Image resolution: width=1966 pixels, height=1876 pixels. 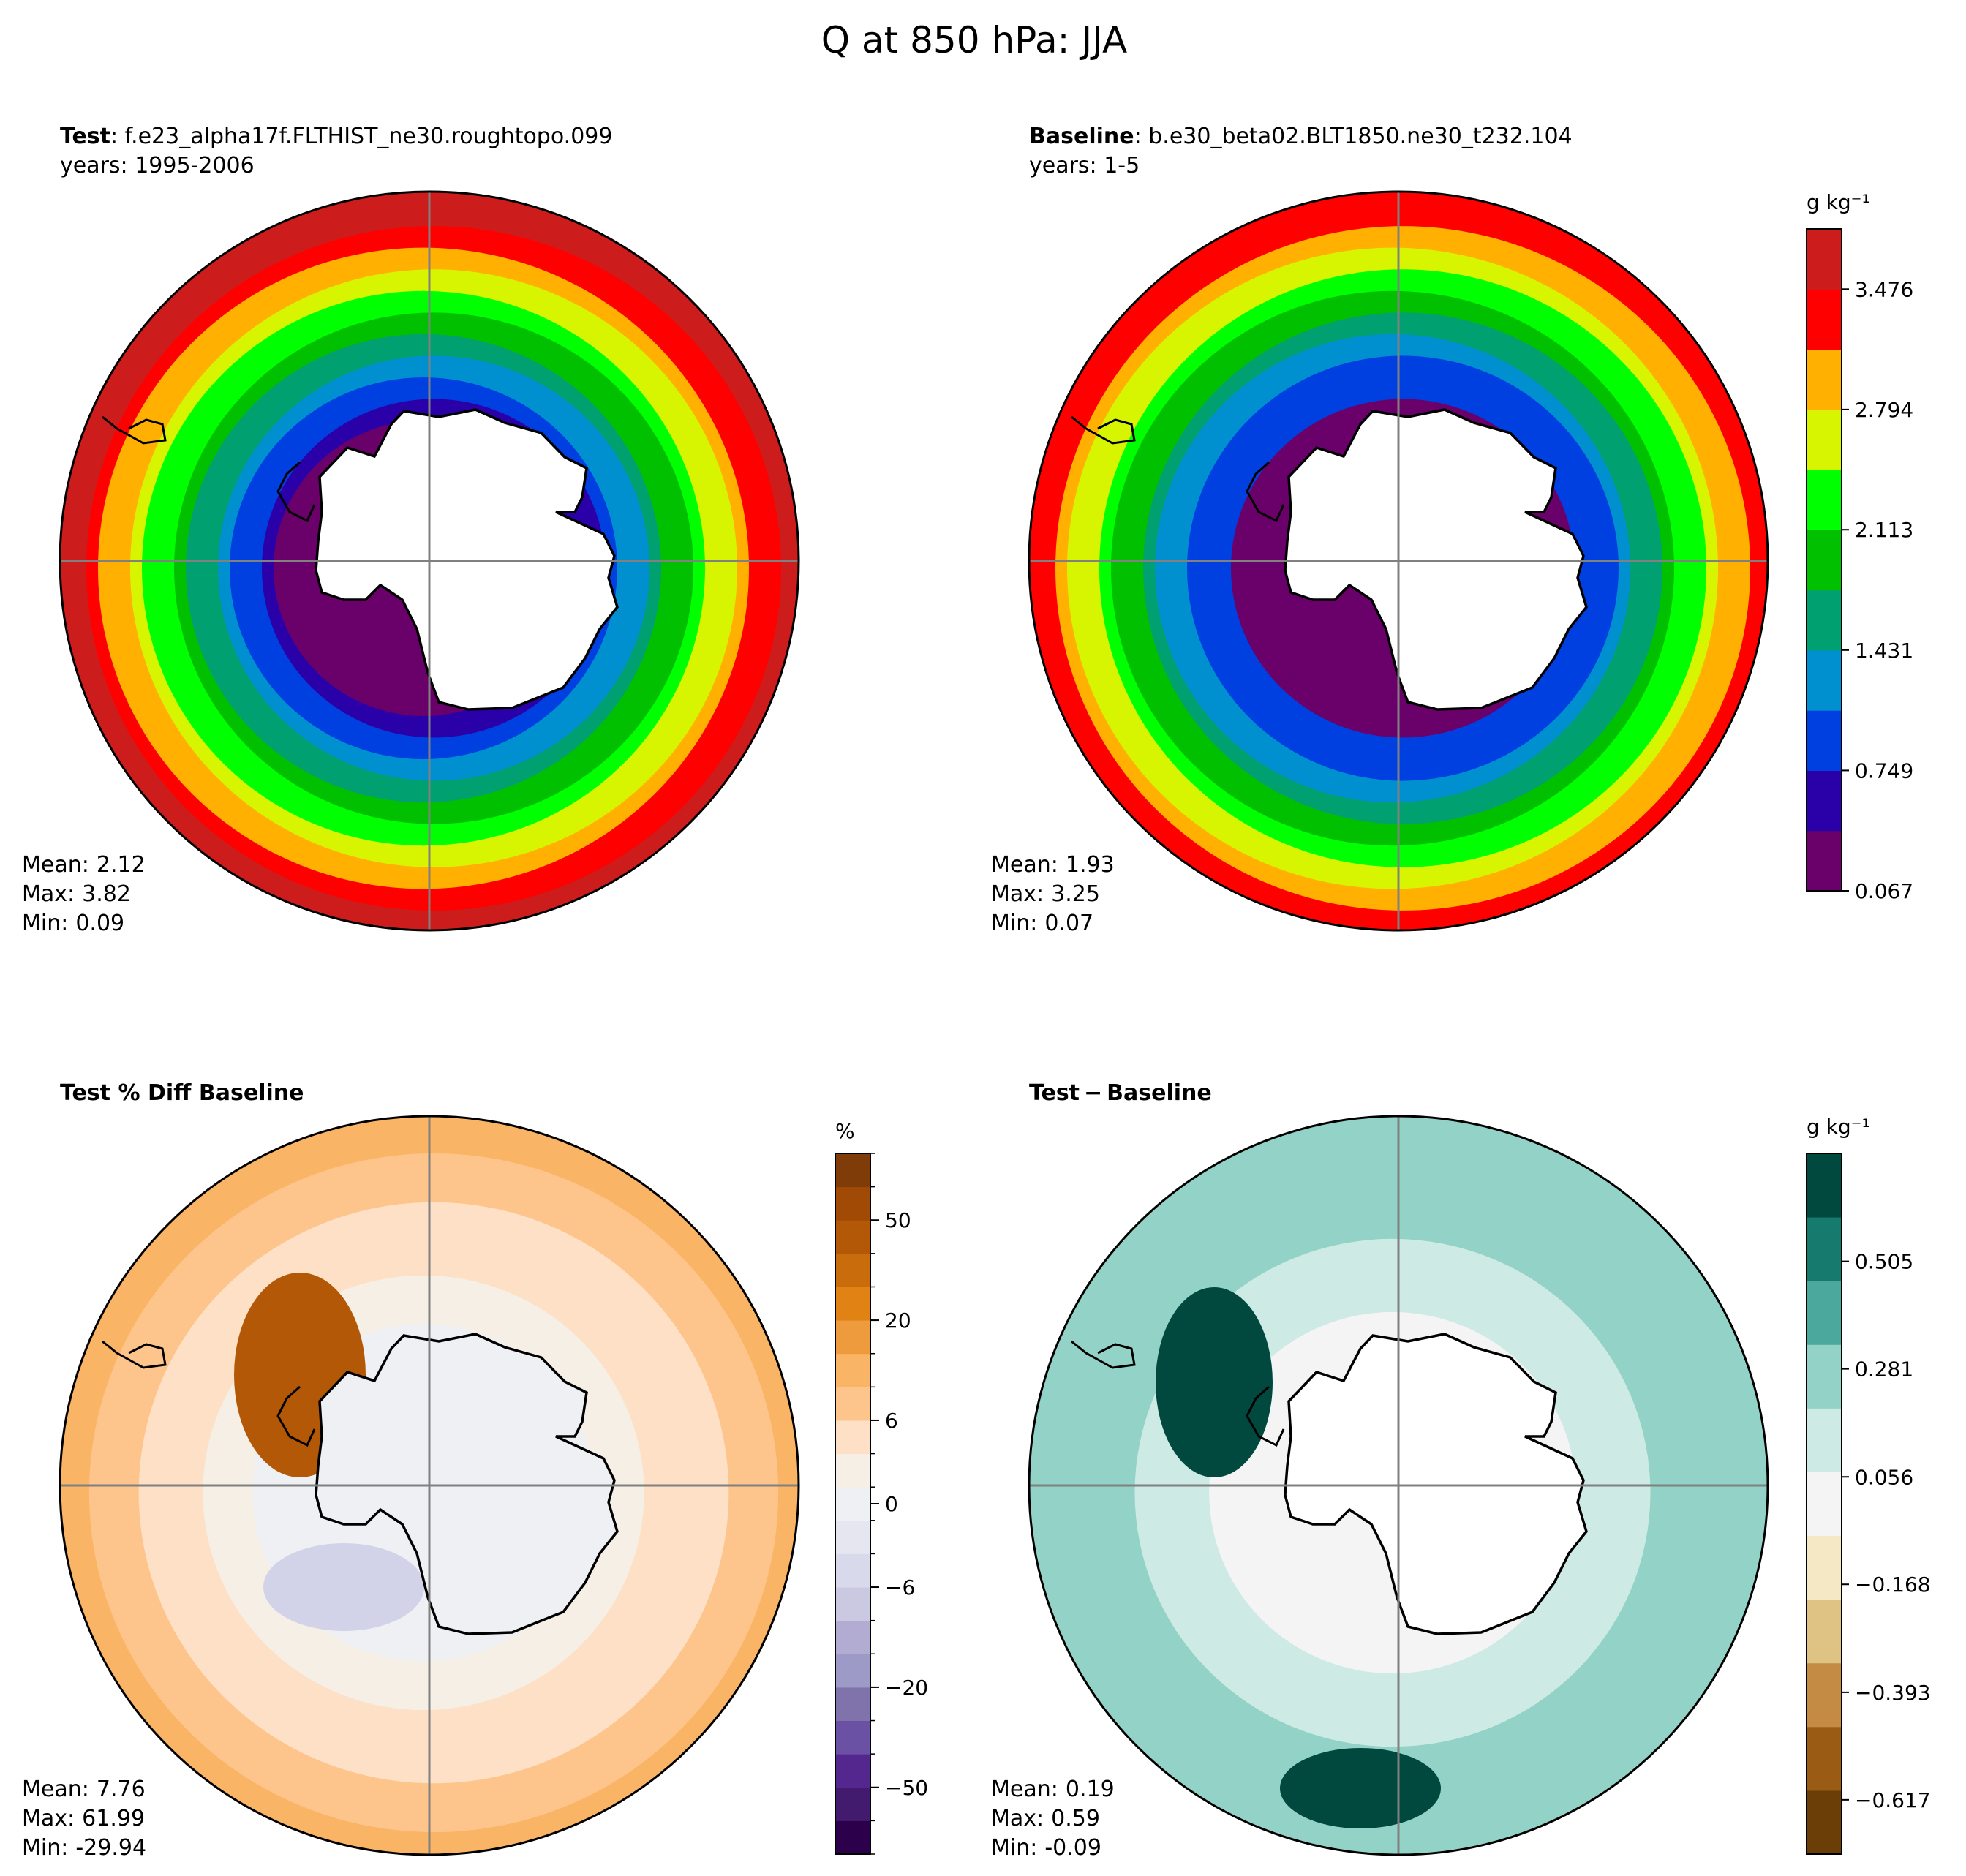 What do you see at coordinates (1360, 1788) in the screenshot?
I see `panel-diff-maximum-region-south` at bounding box center [1360, 1788].